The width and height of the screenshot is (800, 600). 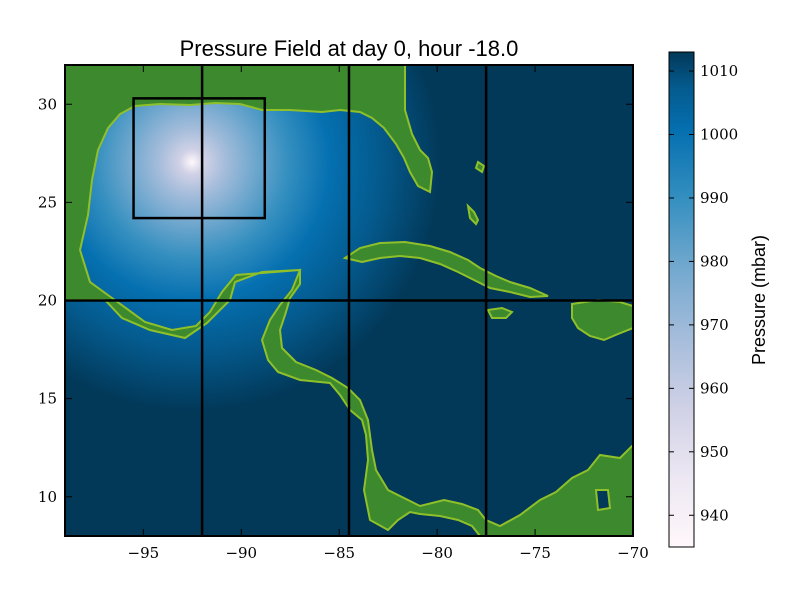 I want to click on land-jamaica, so click(x=500, y=312).